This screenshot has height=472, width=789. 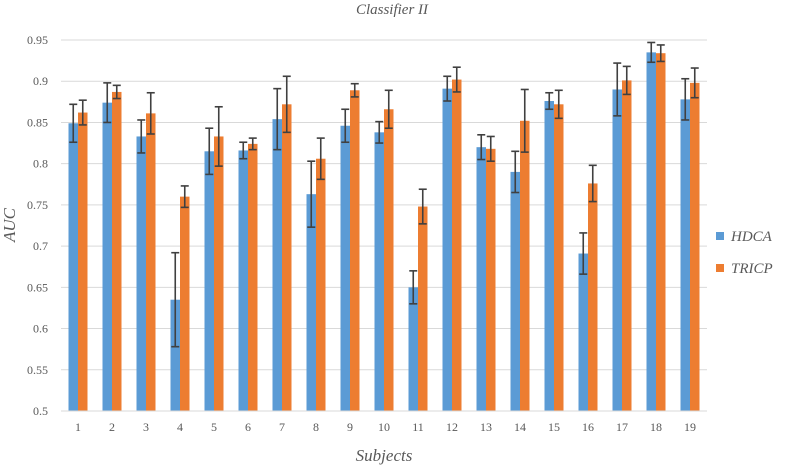 I want to click on x-axis-ticks: 1 2 3 4 5 6 7 8 9 10 11 12 13 14 15 16 17 18 19, so click(x=385, y=427).